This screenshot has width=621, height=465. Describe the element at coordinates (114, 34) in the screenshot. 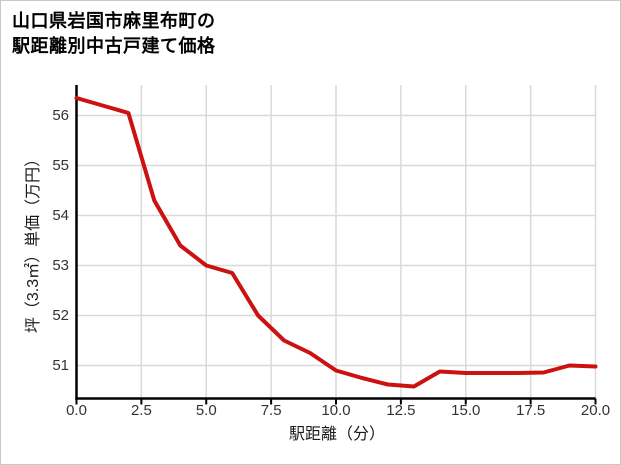

I see `chart-title: 山口県岩国市麻里布町の 駅距離別中古戸建て価格` at that location.